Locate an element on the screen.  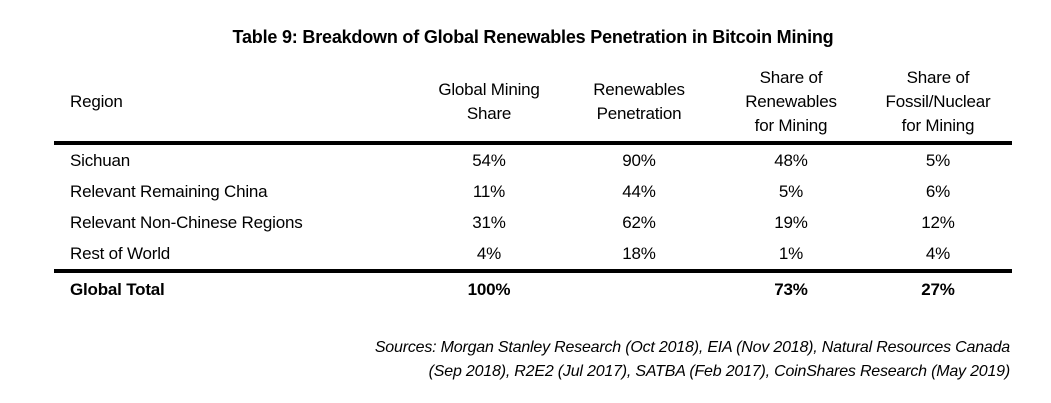
cell-region: Relevant Remaining China is located at coordinates (169, 191).